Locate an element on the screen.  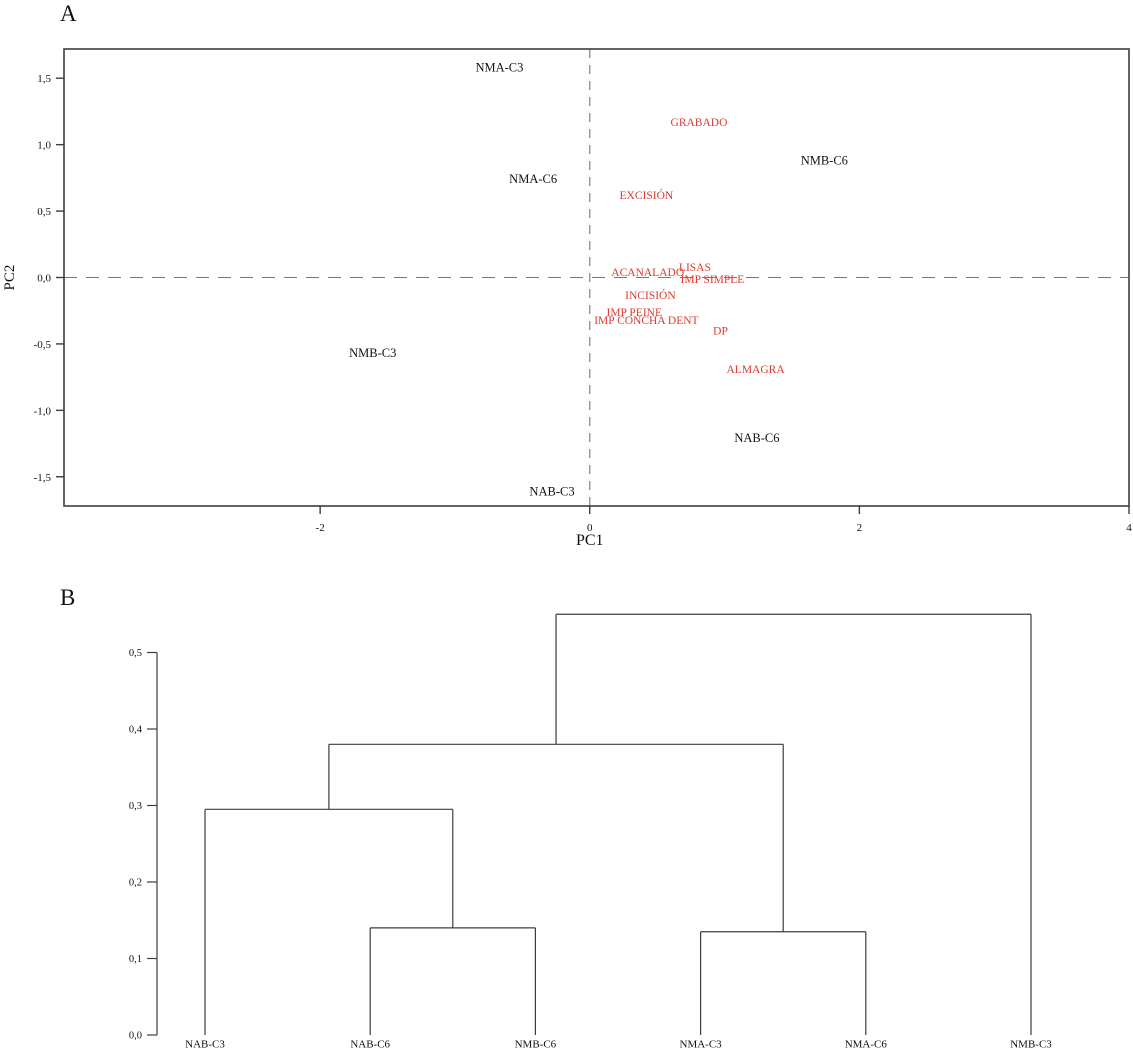
dendrogram-tick-label: 0,0 is located at coordinates (135, 1036).